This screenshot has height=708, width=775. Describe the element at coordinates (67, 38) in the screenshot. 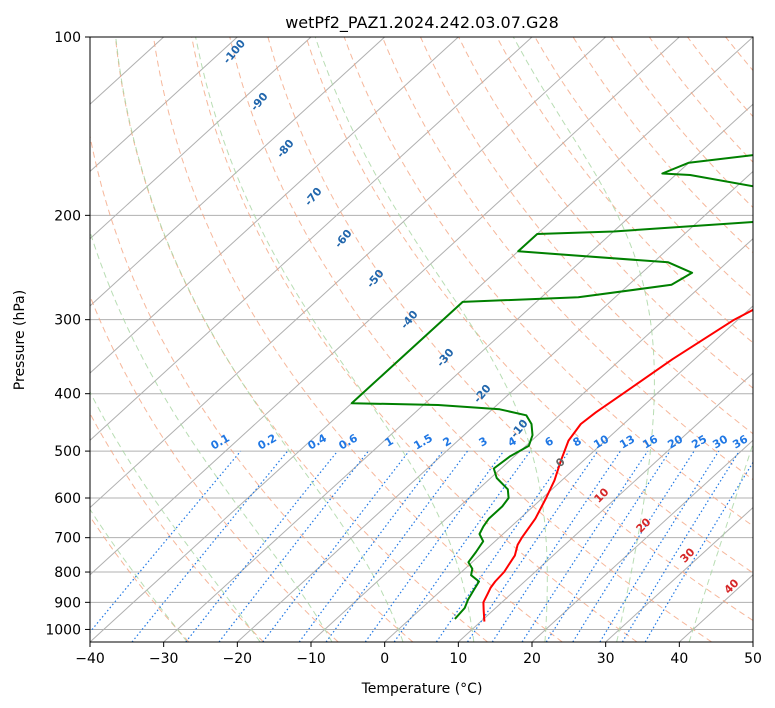

I see `y-tick-label: 100` at that location.